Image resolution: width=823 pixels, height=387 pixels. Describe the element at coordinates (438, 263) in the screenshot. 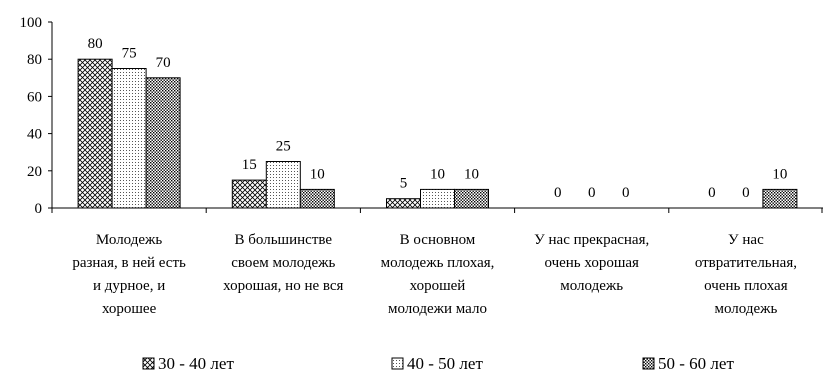

I see `category-label-line: молодежь плохая,` at that location.